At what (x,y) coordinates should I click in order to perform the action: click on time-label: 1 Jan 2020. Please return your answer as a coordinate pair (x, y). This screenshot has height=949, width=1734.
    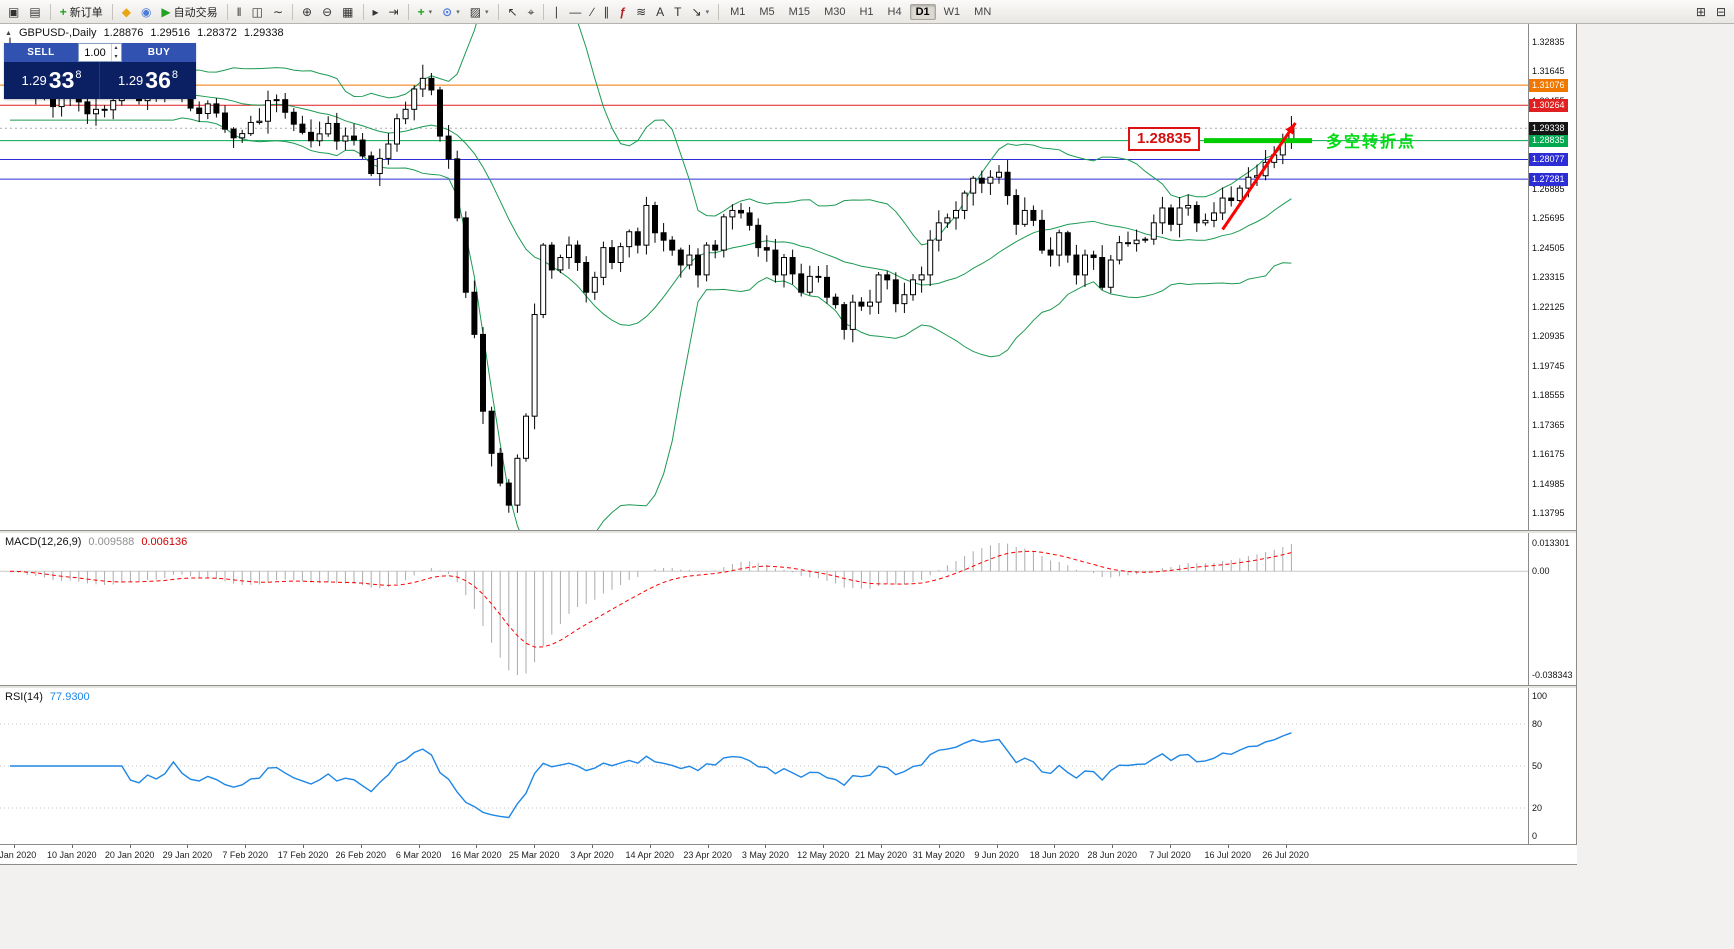
    Looking at the image, I should click on (18, 855).